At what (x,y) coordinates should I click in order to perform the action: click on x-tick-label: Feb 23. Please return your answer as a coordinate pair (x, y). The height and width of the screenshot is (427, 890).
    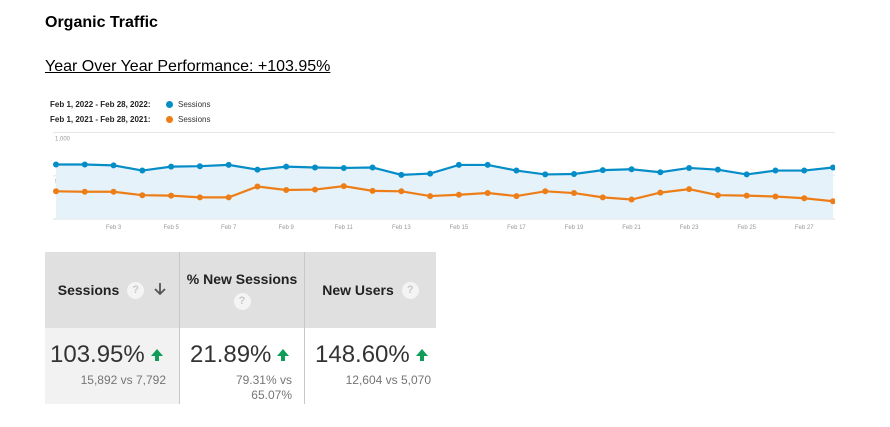
    Looking at the image, I should click on (689, 228).